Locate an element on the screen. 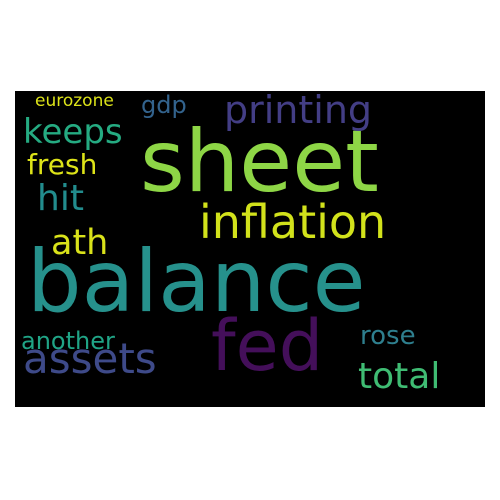 Image resolution: width=500 pixels, height=500 pixels. word-printing: printing is located at coordinates (298, 111).